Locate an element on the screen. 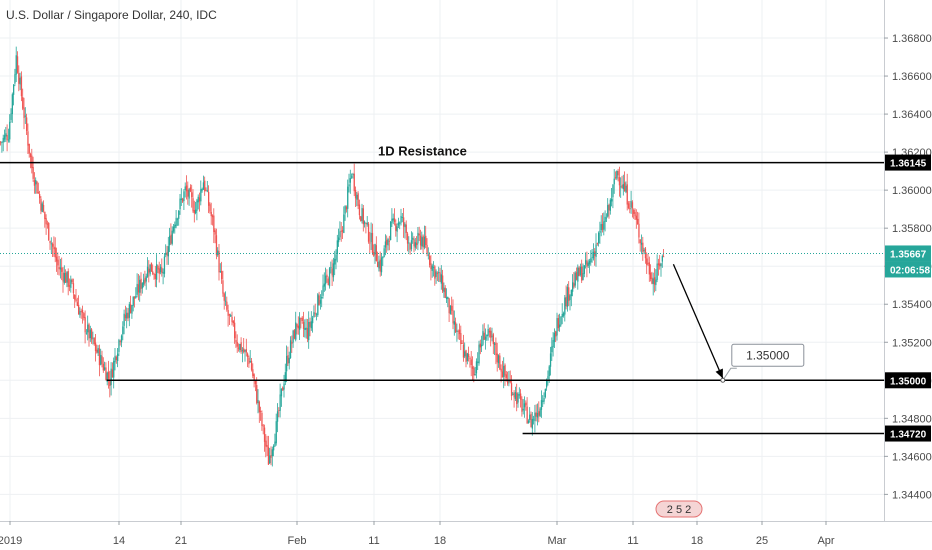  level-price-badge-bg is located at coordinates (908, 162).